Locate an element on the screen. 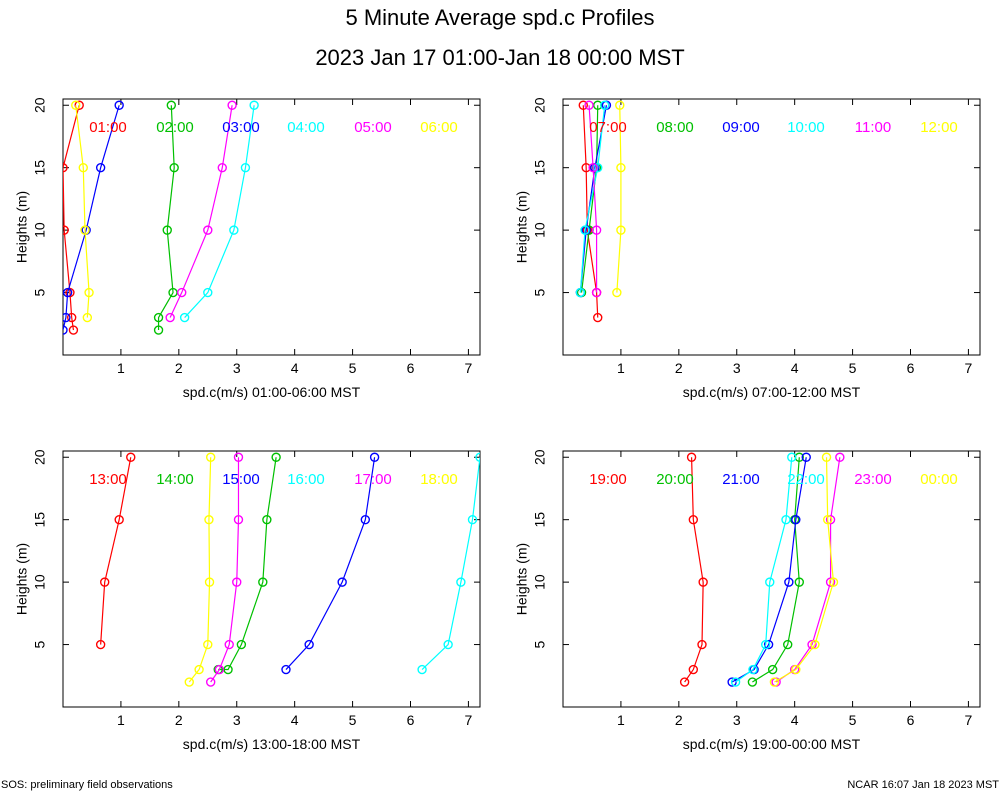 The image size is (1000, 800). x-axis-label: spd.c(m/s) 07:00-12:00 MST is located at coordinates (772, 392).